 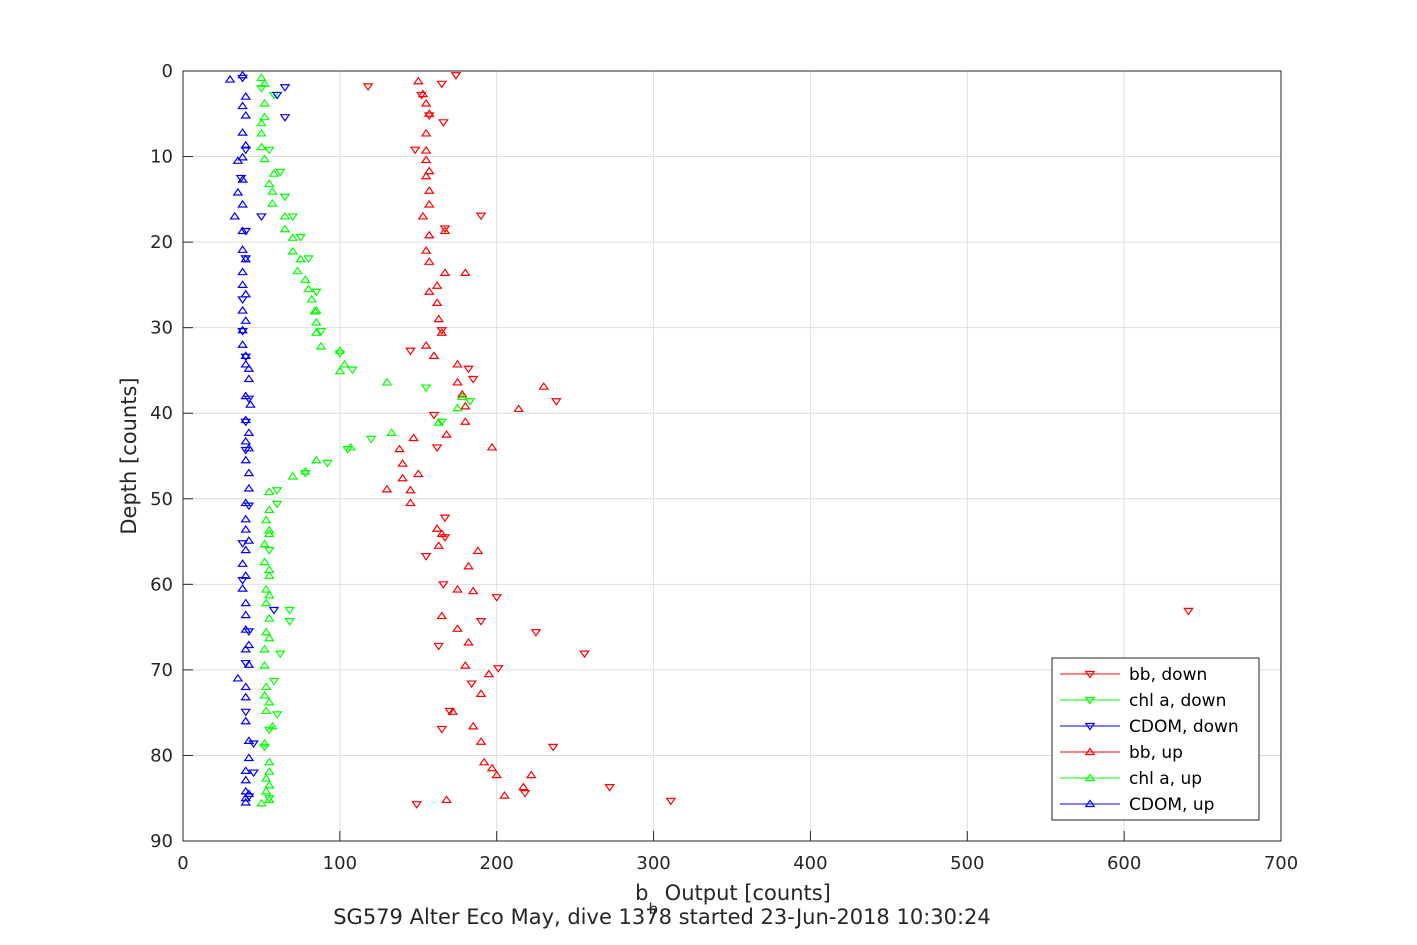 What do you see at coordinates (967, 863) in the screenshot?
I see `x-tick-label: 500` at bounding box center [967, 863].